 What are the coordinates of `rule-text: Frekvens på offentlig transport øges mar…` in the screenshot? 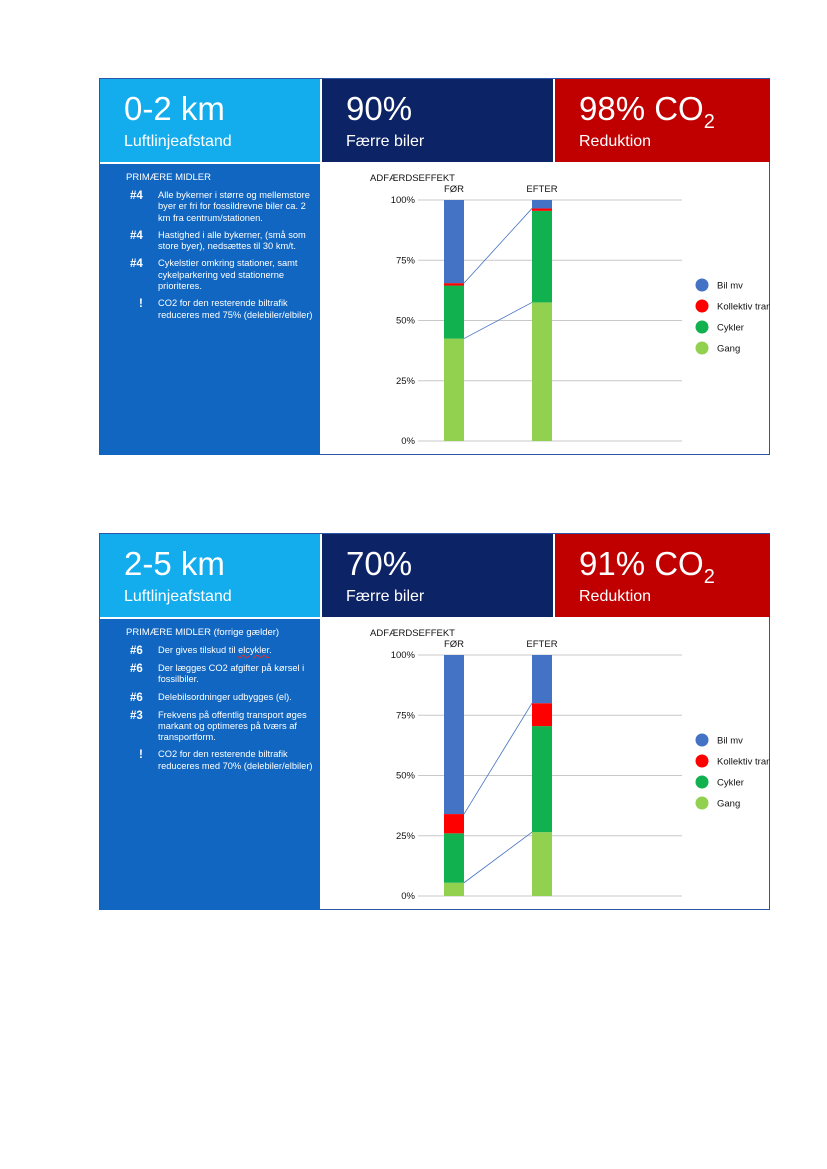 It's located at (232, 726).